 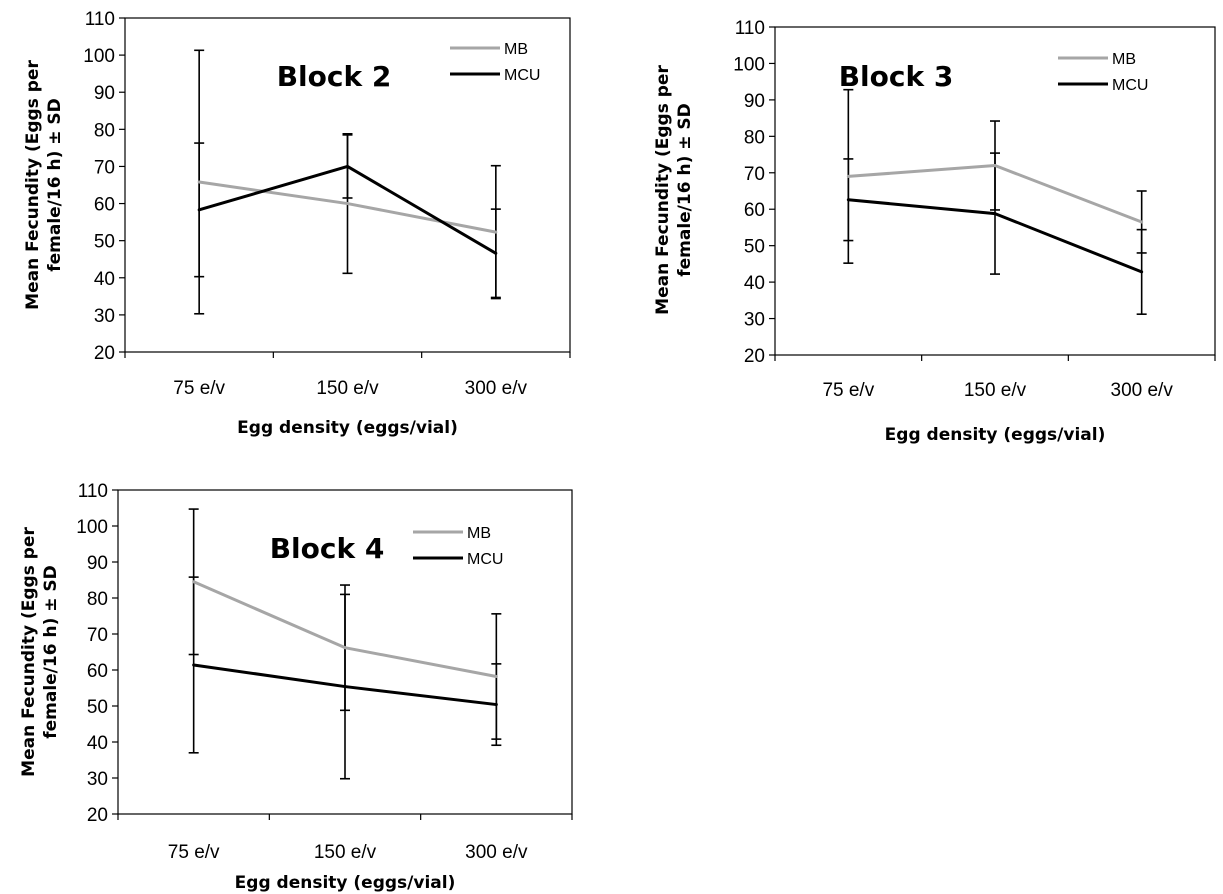 I want to click on chart-title: Block 2, so click(x=334, y=76).